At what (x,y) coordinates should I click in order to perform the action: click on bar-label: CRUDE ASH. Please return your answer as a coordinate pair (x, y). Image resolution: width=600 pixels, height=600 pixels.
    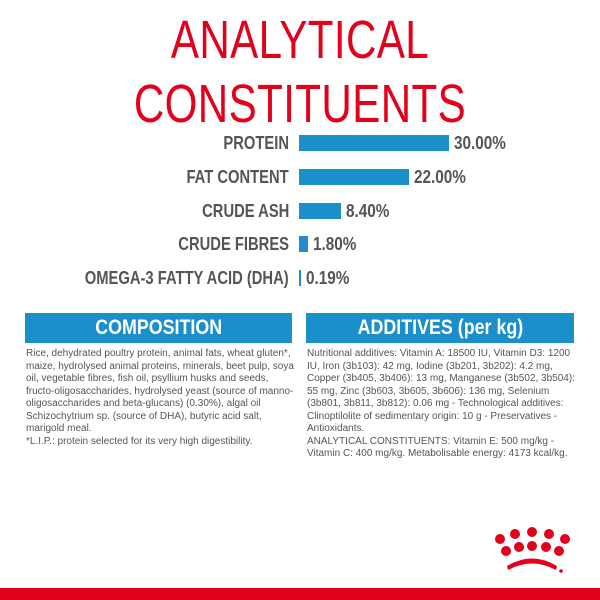
    Looking at the image, I should click on (245, 211).